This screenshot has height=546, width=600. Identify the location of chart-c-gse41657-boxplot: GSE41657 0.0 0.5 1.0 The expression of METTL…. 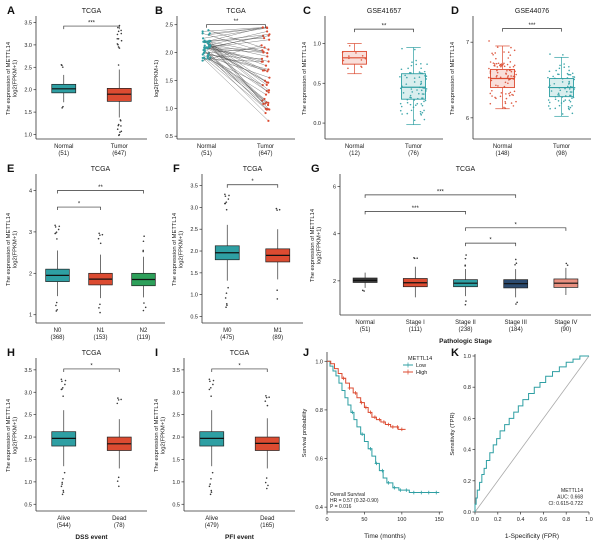
(372, 82).